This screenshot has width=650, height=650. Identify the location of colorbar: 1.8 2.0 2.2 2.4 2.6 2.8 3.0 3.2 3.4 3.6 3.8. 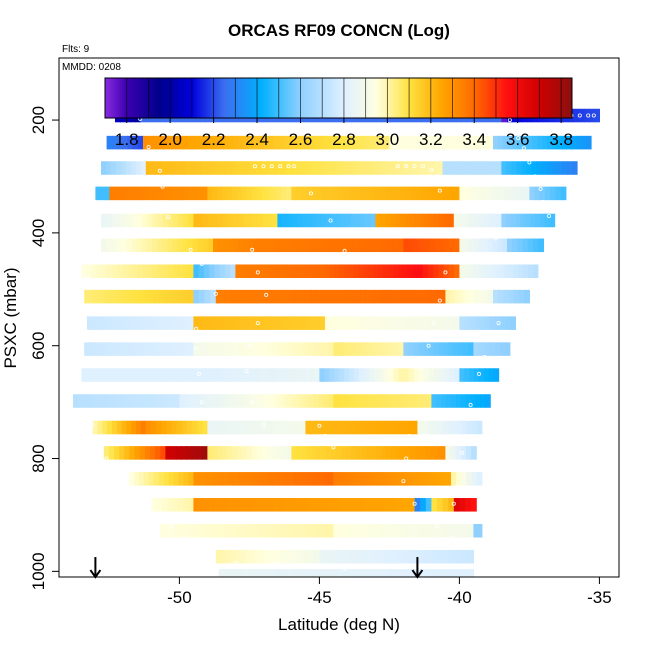
(338, 113).